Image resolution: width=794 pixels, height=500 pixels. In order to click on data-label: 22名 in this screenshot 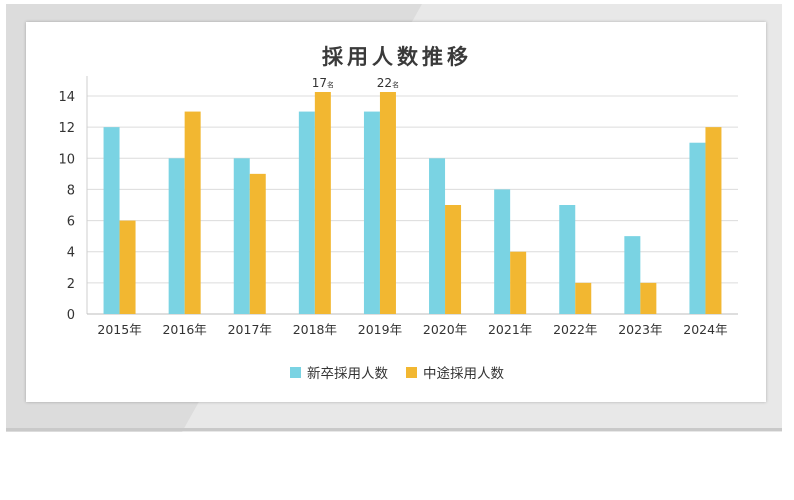, I will do `click(388, 83)`.